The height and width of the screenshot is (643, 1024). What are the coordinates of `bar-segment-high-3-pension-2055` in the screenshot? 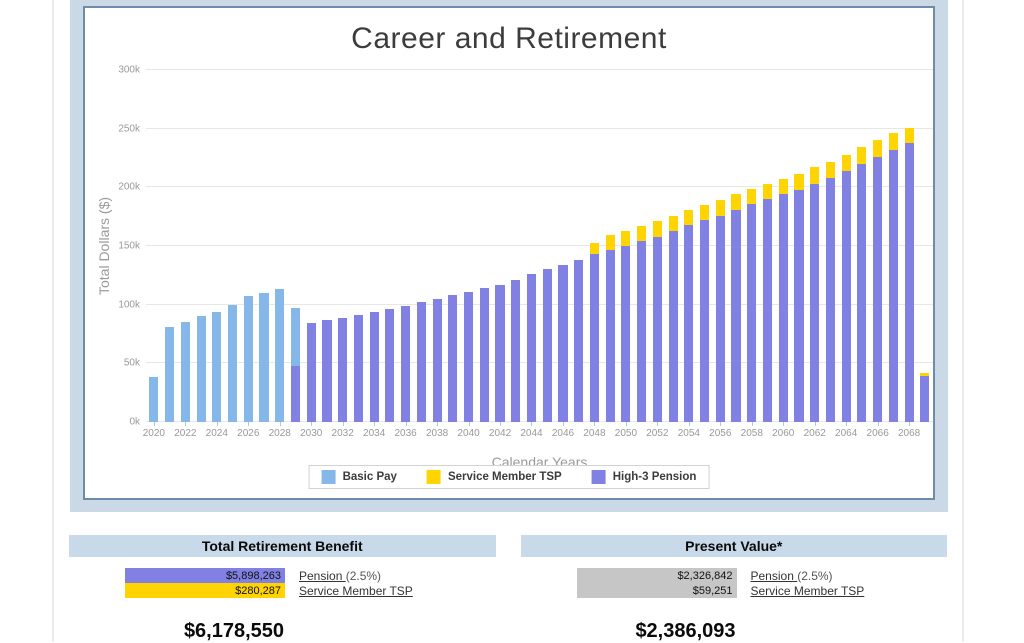 It's located at (705, 321).